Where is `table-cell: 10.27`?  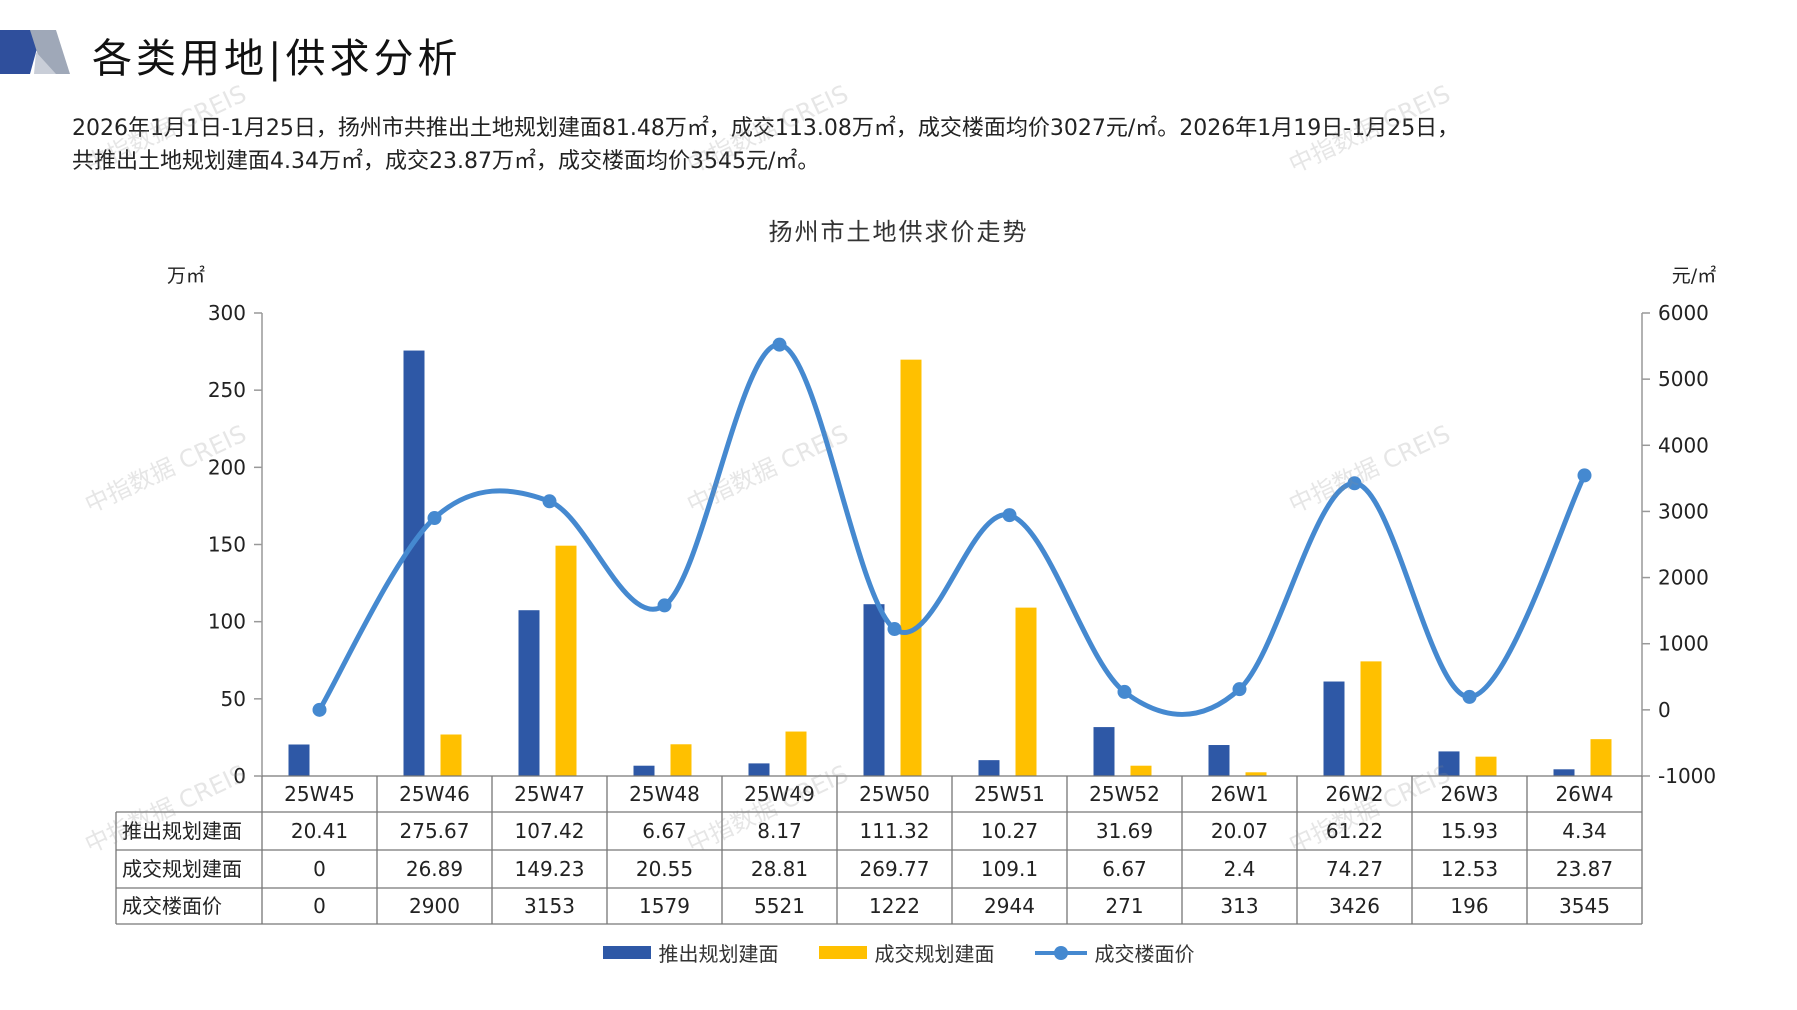
table-cell: 10.27 is located at coordinates (1009, 831).